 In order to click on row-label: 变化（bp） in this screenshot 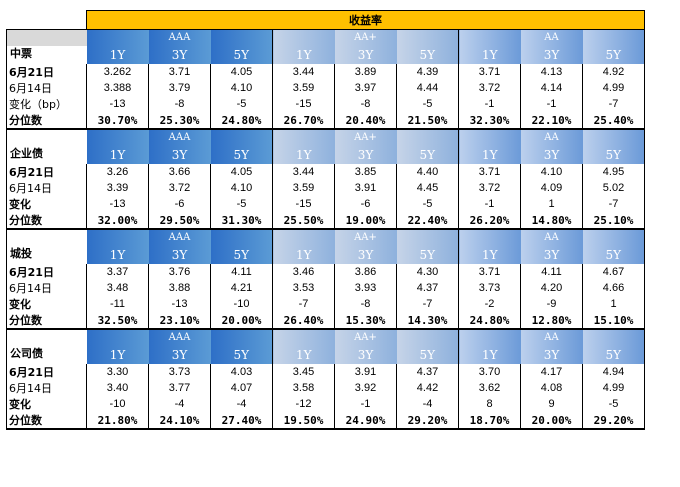, I will do `click(46, 104)`.